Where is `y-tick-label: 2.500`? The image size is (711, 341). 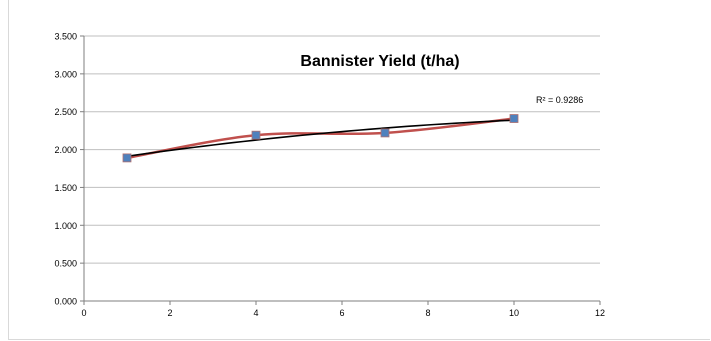
y-tick-label: 2.500 is located at coordinates (65, 112).